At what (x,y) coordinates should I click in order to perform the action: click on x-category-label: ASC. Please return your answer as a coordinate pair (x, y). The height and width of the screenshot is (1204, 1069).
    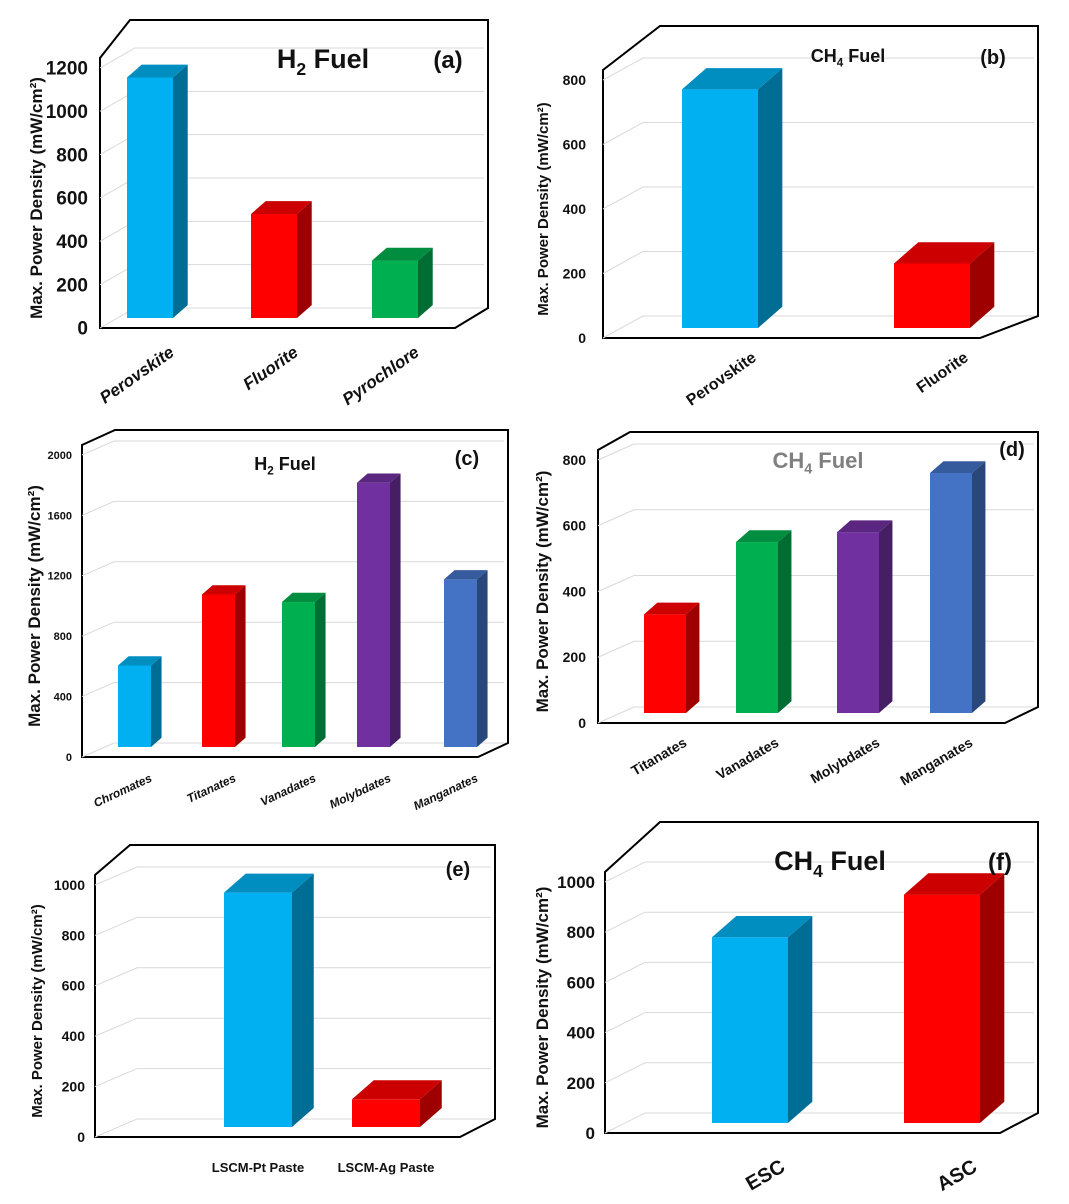
    Looking at the image, I should click on (957, 1176).